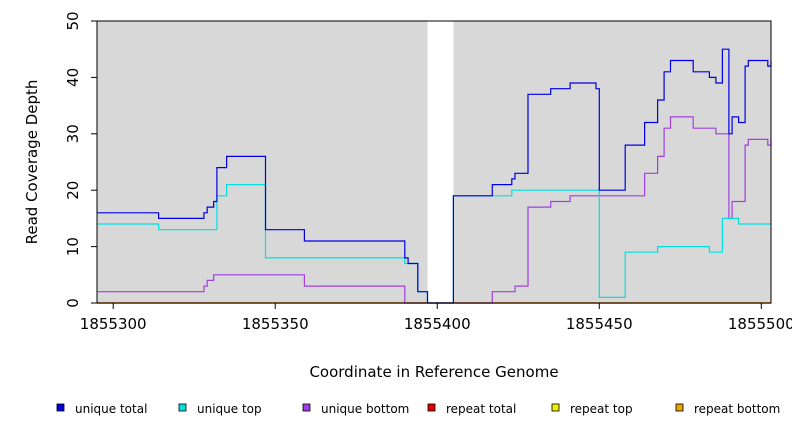  Describe the element at coordinates (229, 409) in the screenshot. I see `legend-label: unique top` at that location.